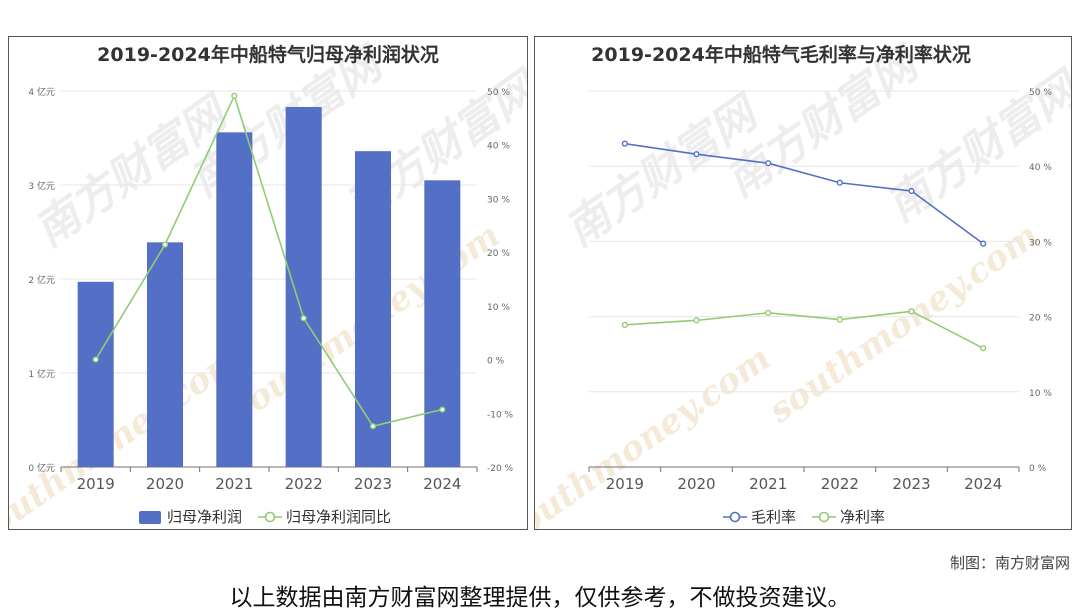  I want to click on y2-tick-label: -20 %, so click(500, 469).